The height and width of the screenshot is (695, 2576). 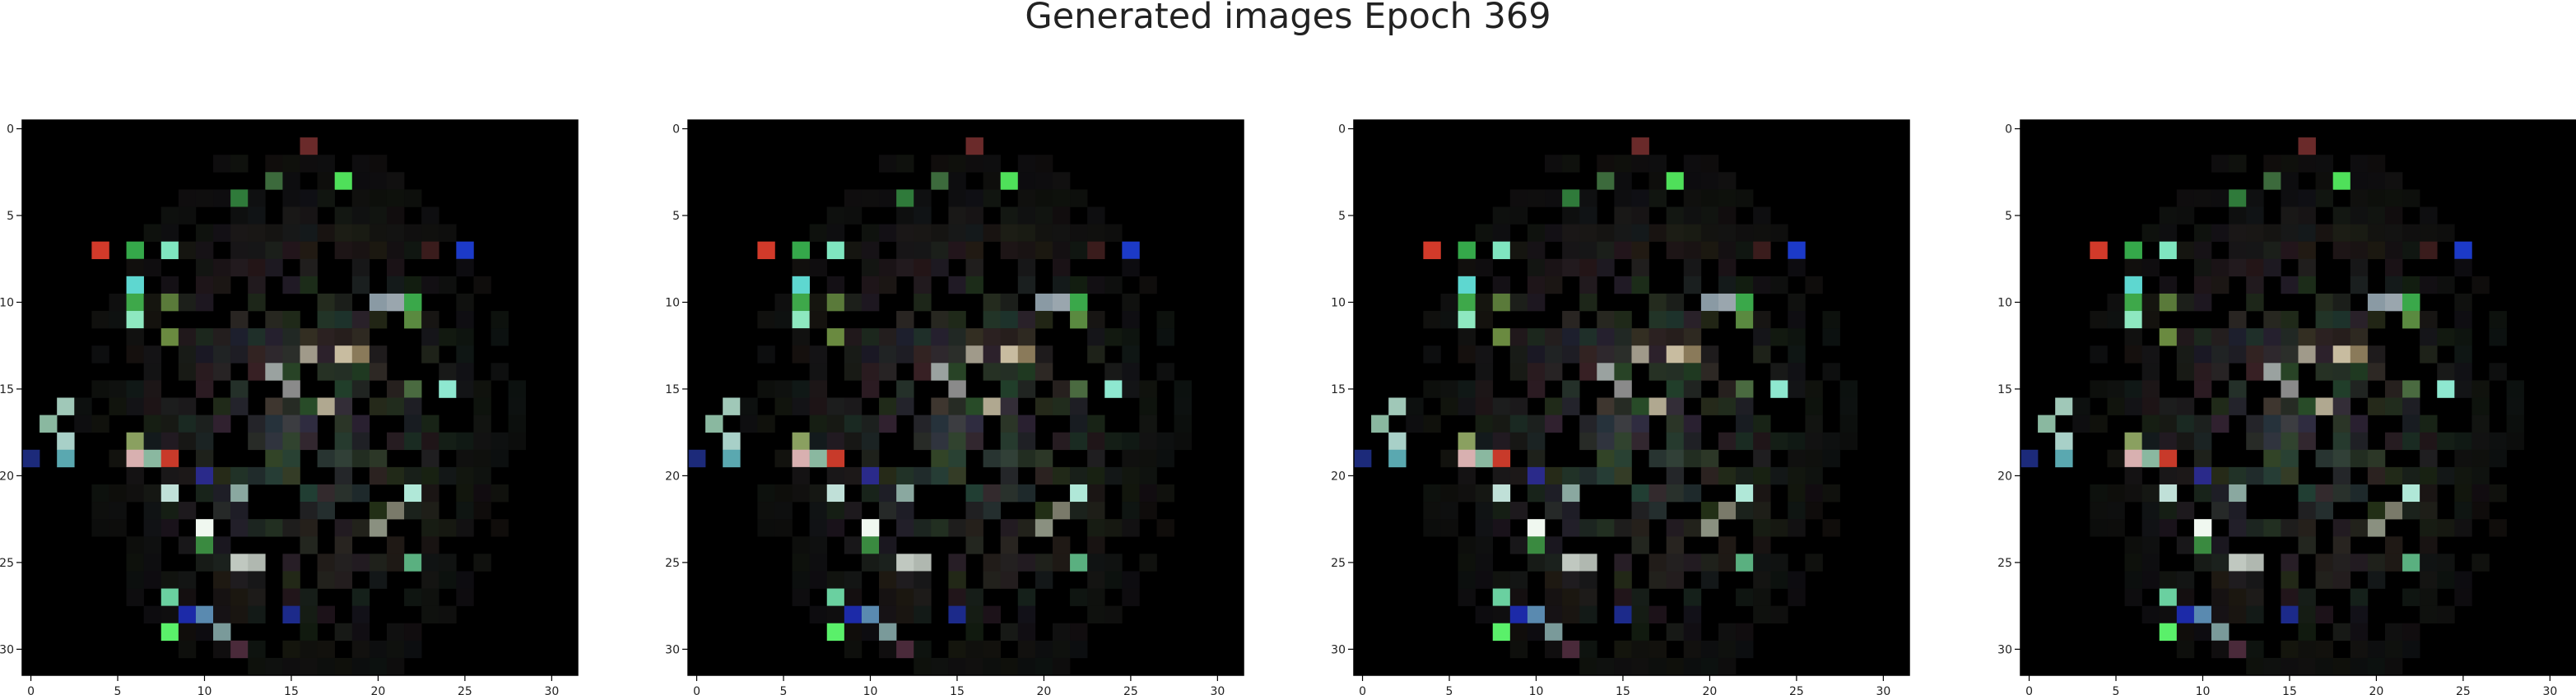 I want to click on y-tick-label: 5, so click(x=2008, y=216).